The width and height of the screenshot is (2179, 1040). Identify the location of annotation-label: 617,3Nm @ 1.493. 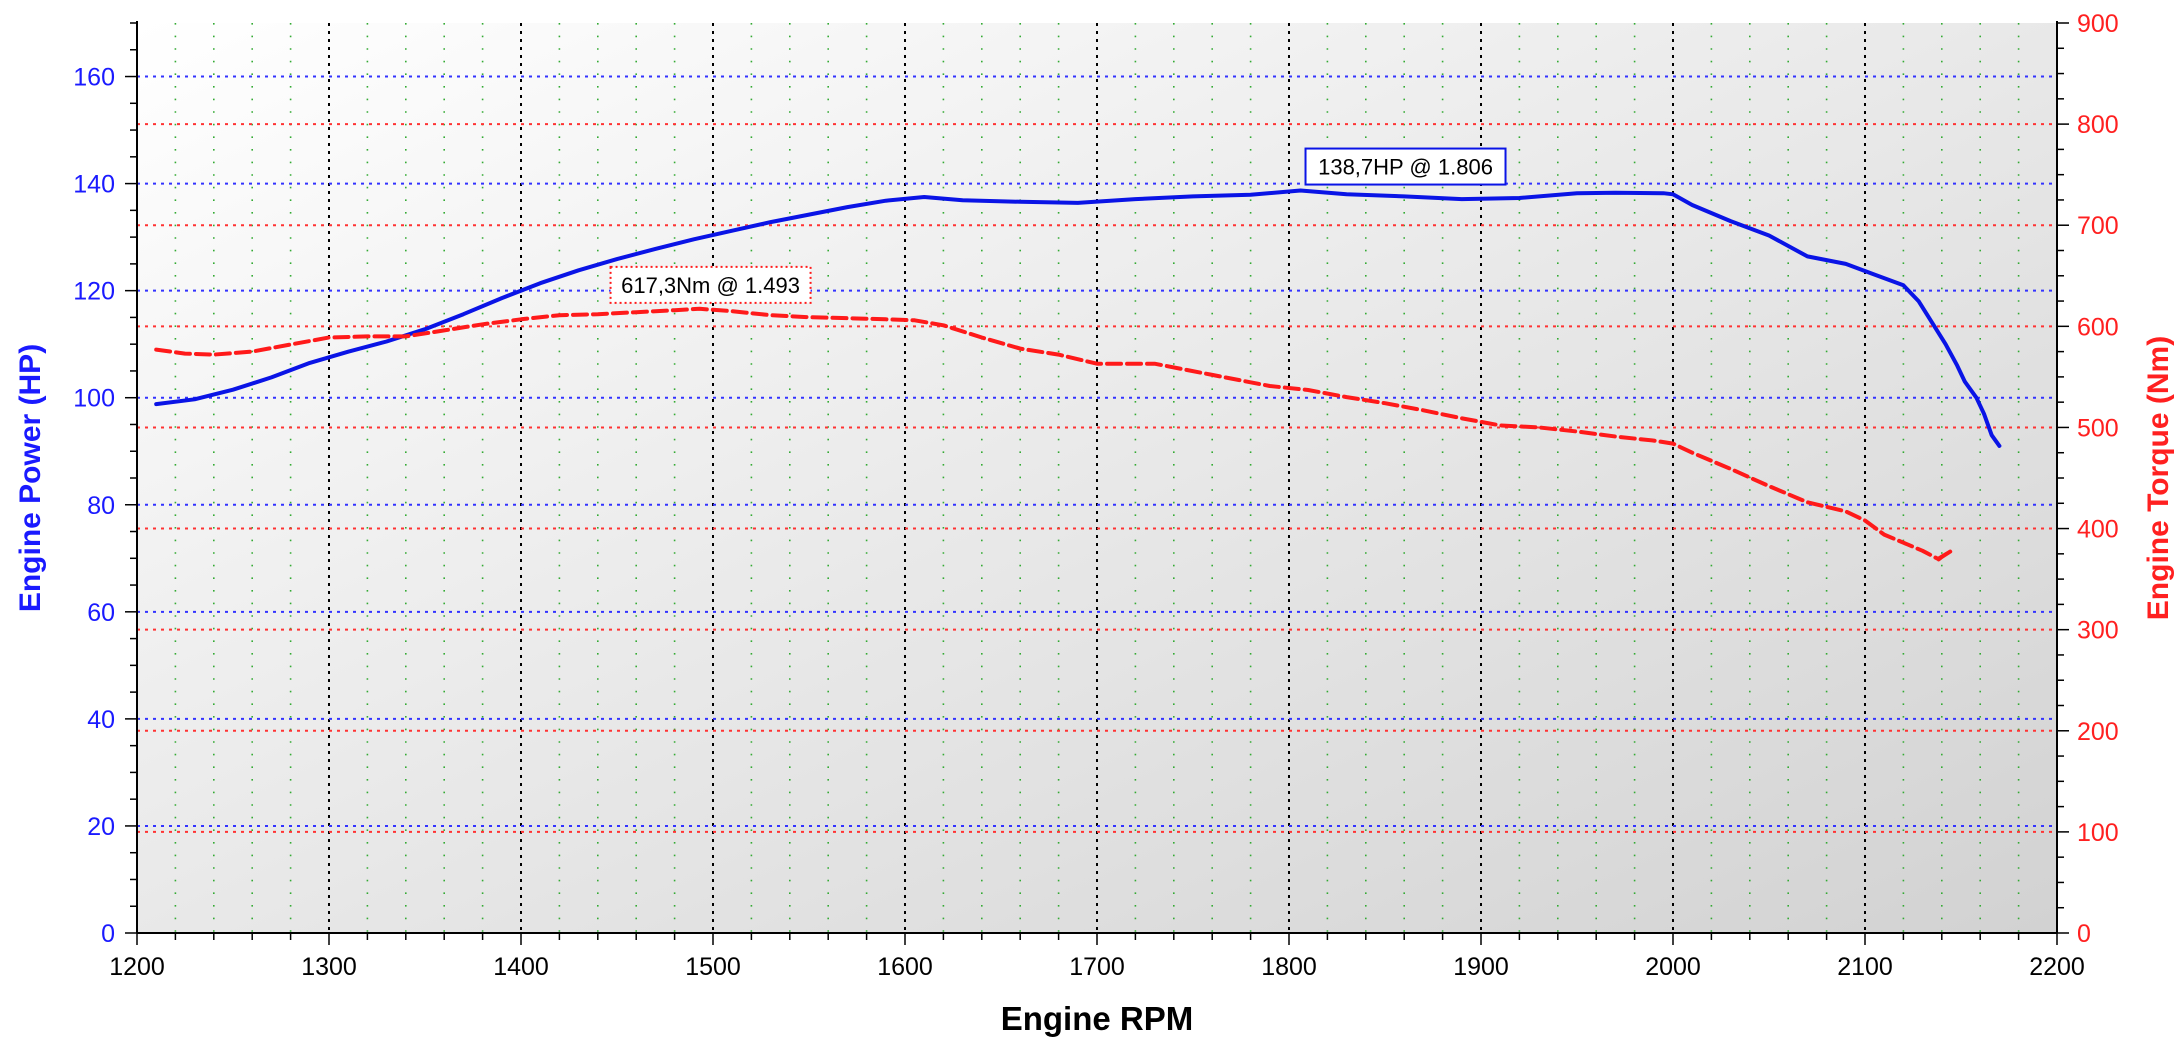
(710, 285).